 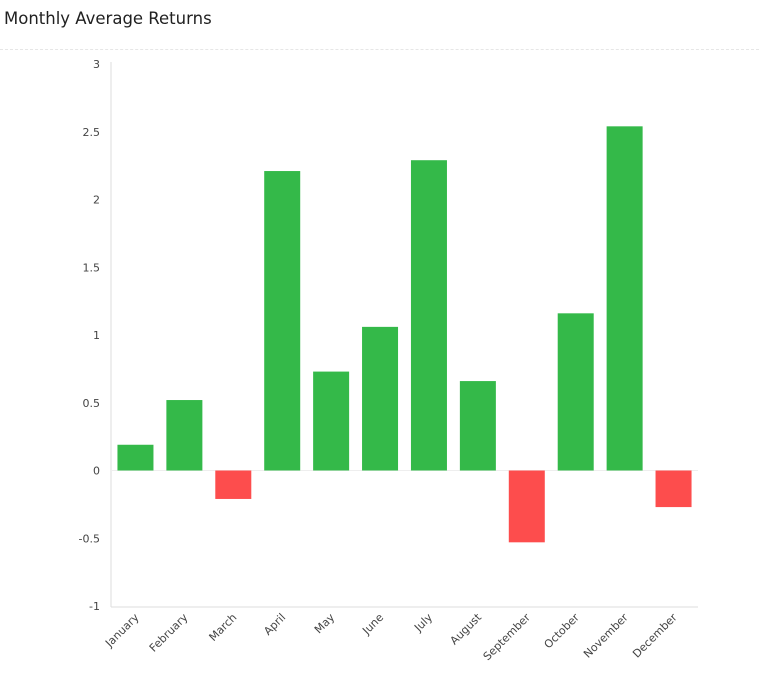 What do you see at coordinates (380, 398) in the screenshot?
I see `bar-june` at bounding box center [380, 398].